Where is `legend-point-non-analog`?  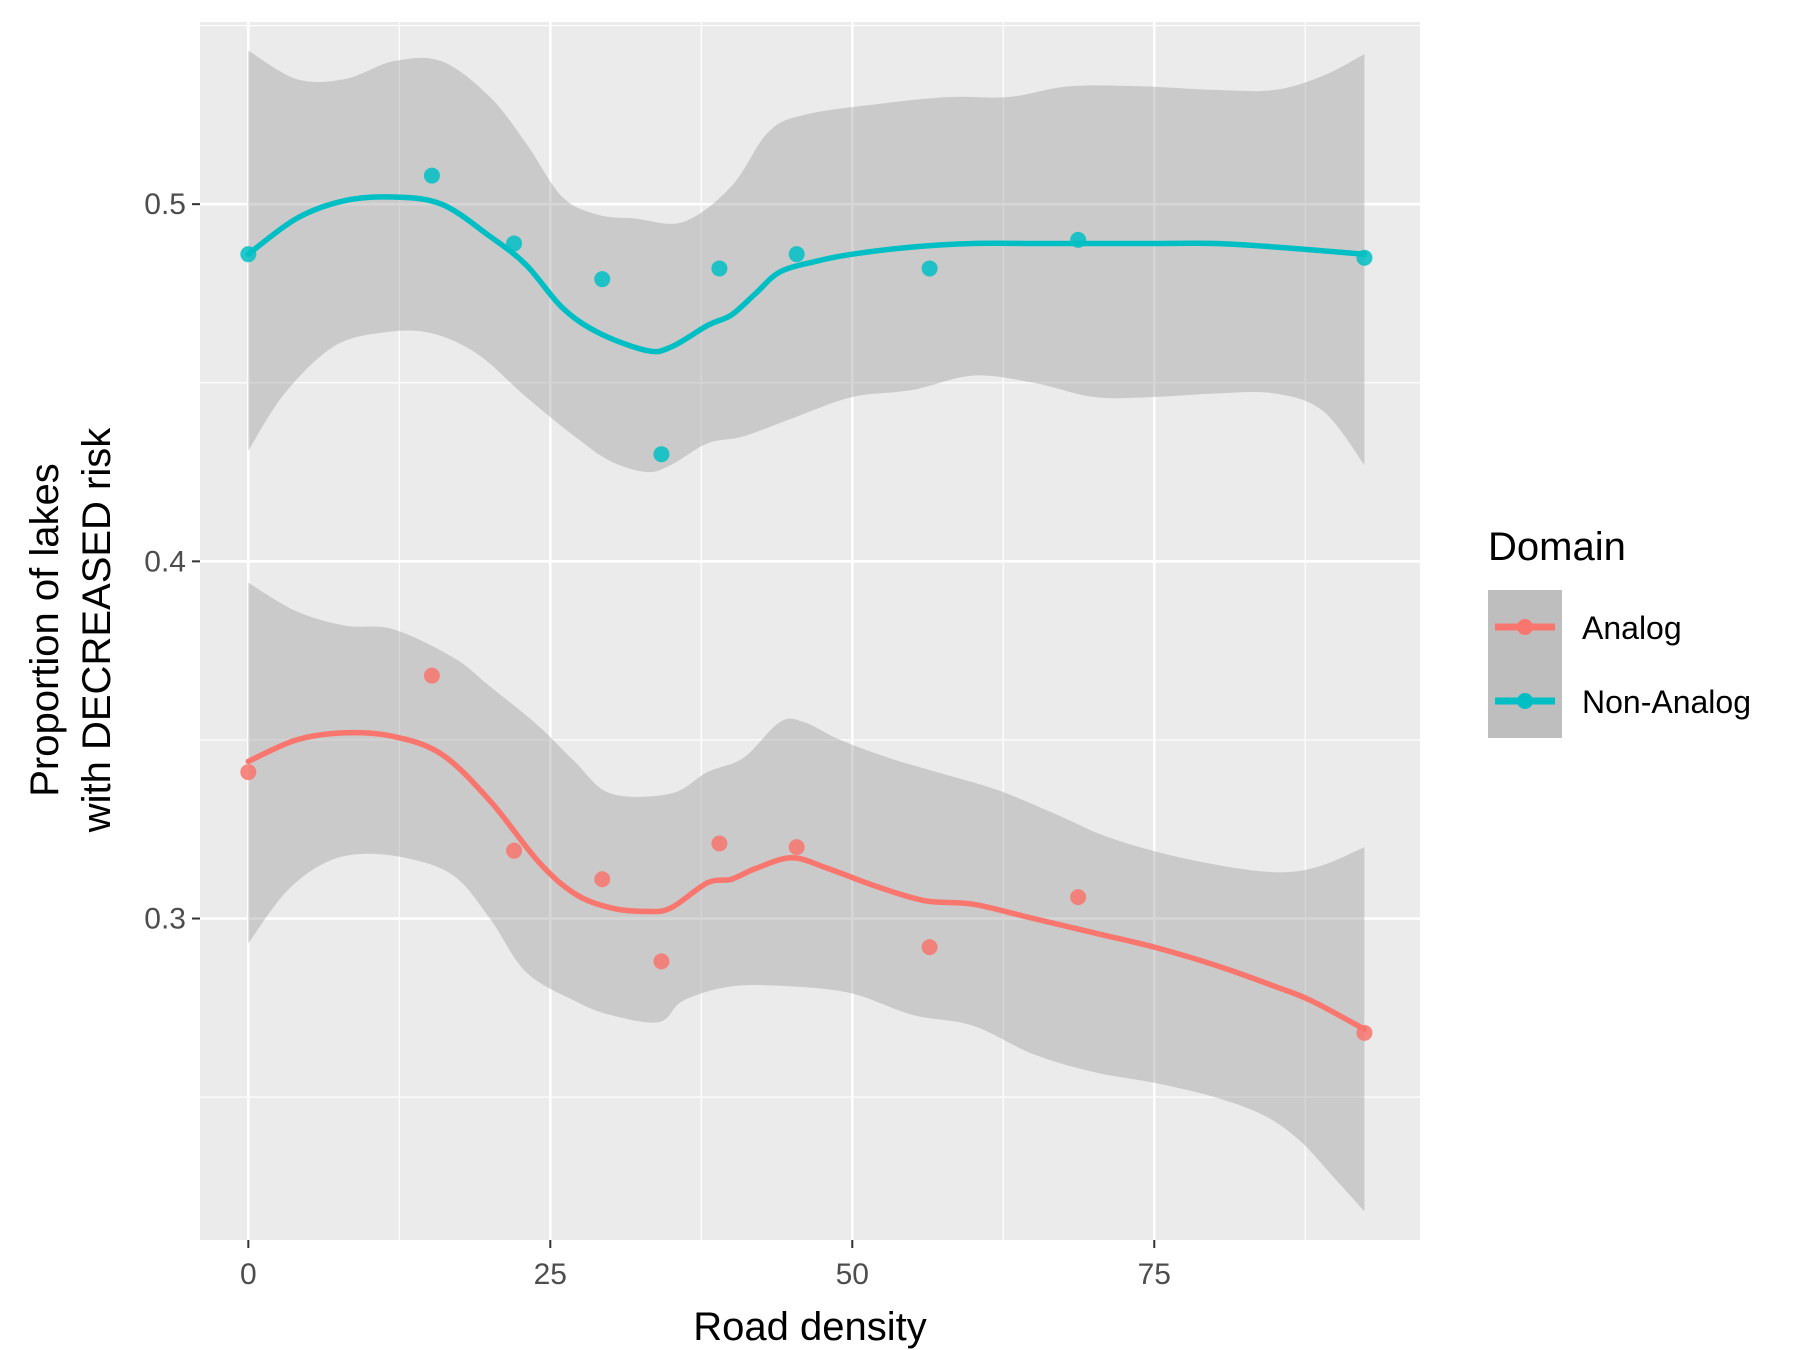
legend-point-non-analog is located at coordinates (1525, 701).